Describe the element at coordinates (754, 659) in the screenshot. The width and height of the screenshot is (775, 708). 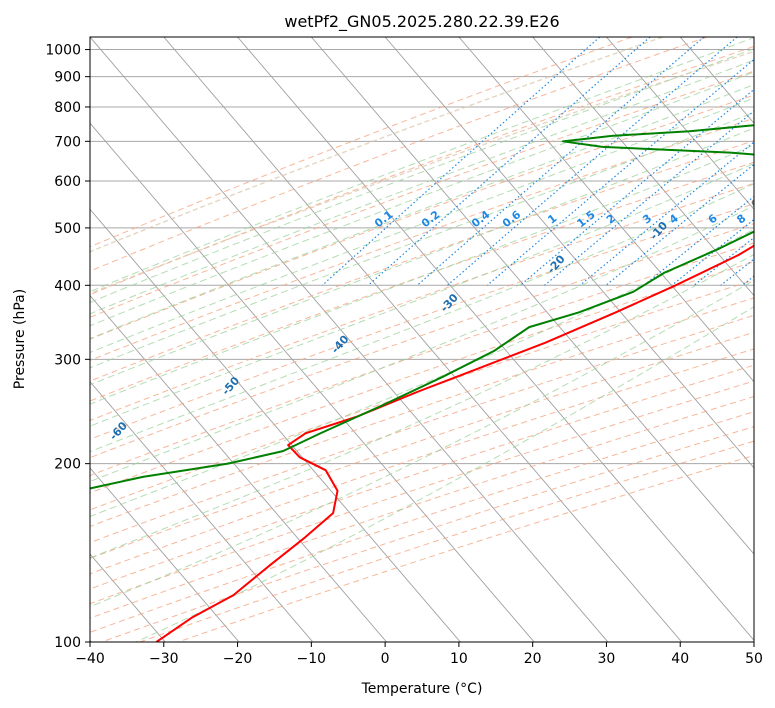
I see `x-tick-label: 50` at that location.